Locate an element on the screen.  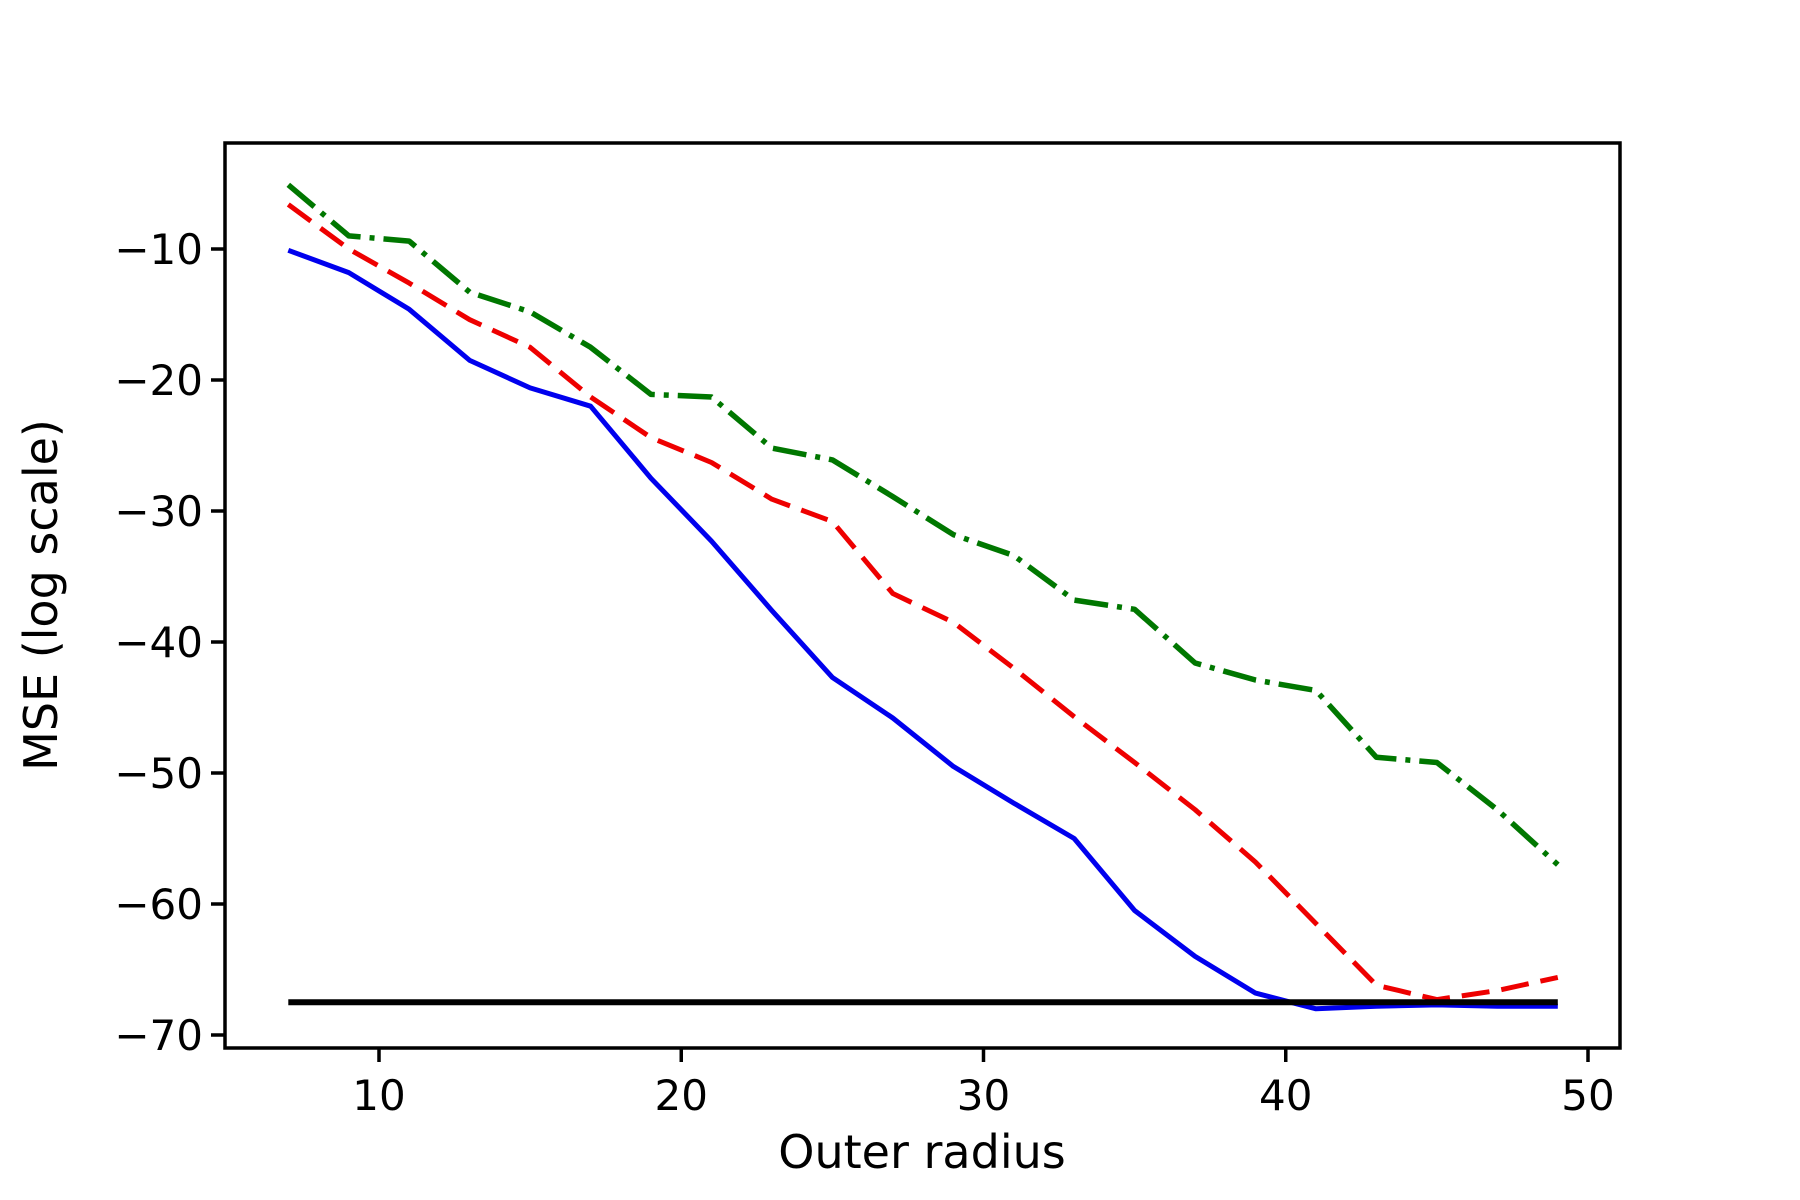
x-axis-label: Outer radius is located at coordinates (921, 1152).